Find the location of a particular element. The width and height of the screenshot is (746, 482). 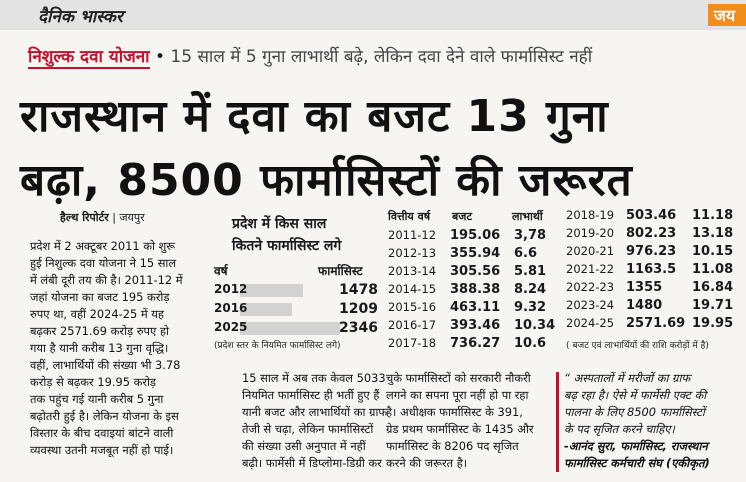

budget: 1480 is located at coordinates (644, 305).